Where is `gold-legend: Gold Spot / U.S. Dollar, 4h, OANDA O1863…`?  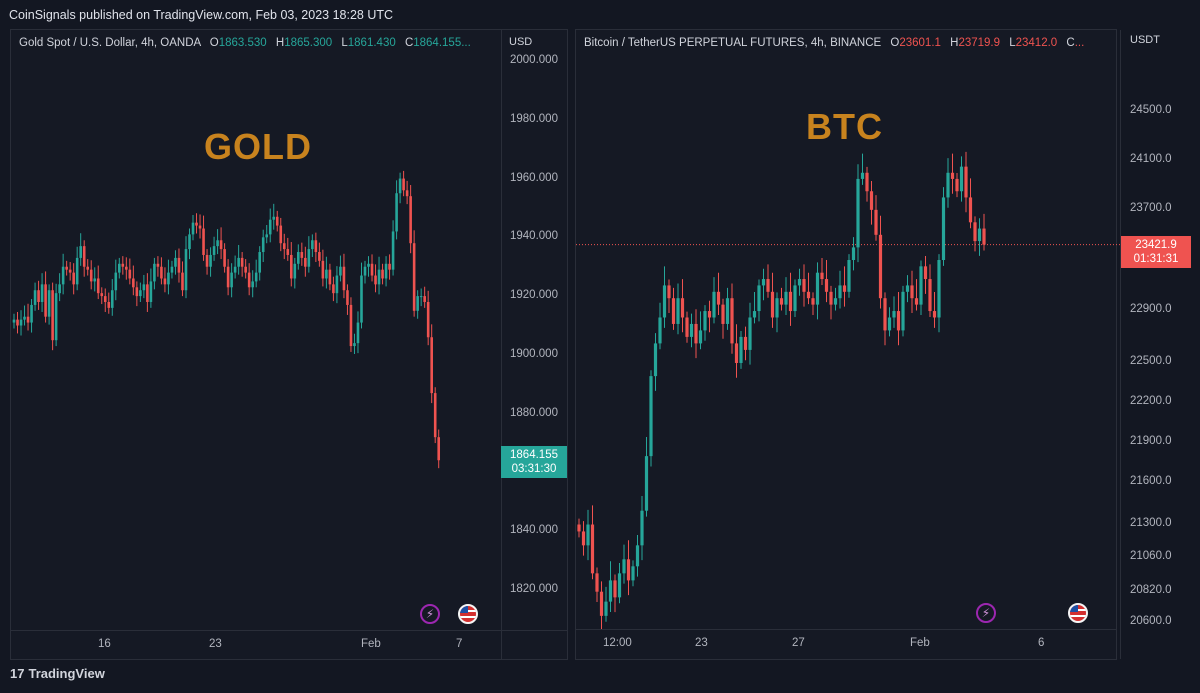 gold-legend: Gold Spot / U.S. Dollar, 4h, OANDA O1863… is located at coordinates (245, 43).